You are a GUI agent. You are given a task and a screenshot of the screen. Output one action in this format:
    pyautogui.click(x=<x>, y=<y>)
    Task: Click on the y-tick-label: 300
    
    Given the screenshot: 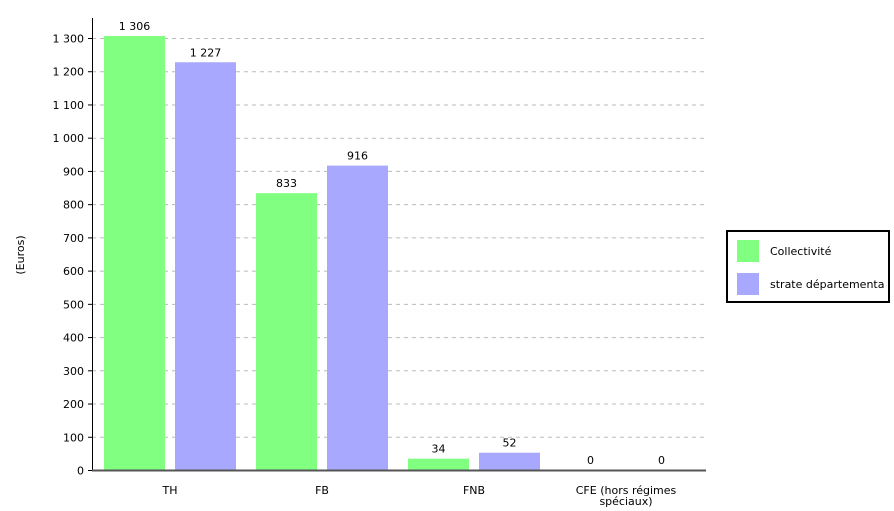 What is the action you would take?
    pyautogui.click(x=73, y=371)
    